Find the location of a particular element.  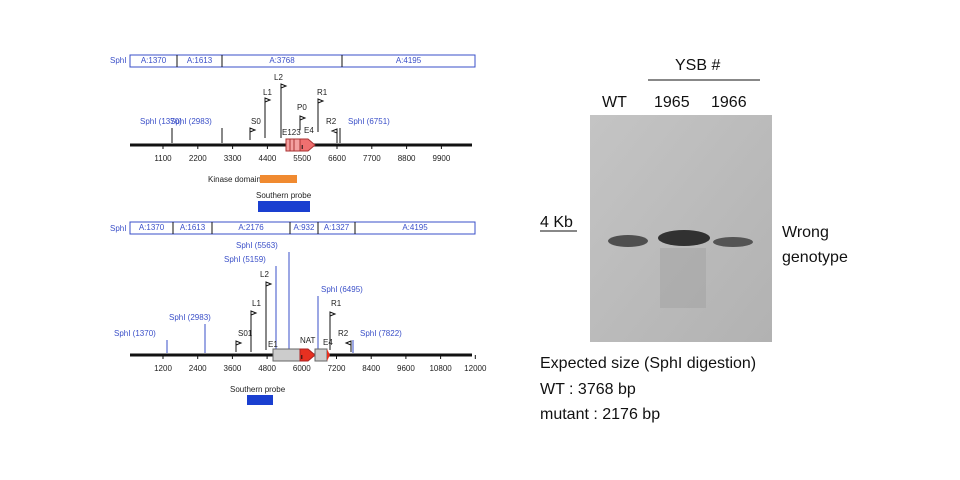

primer: S0 is located at coordinates (256, 121).